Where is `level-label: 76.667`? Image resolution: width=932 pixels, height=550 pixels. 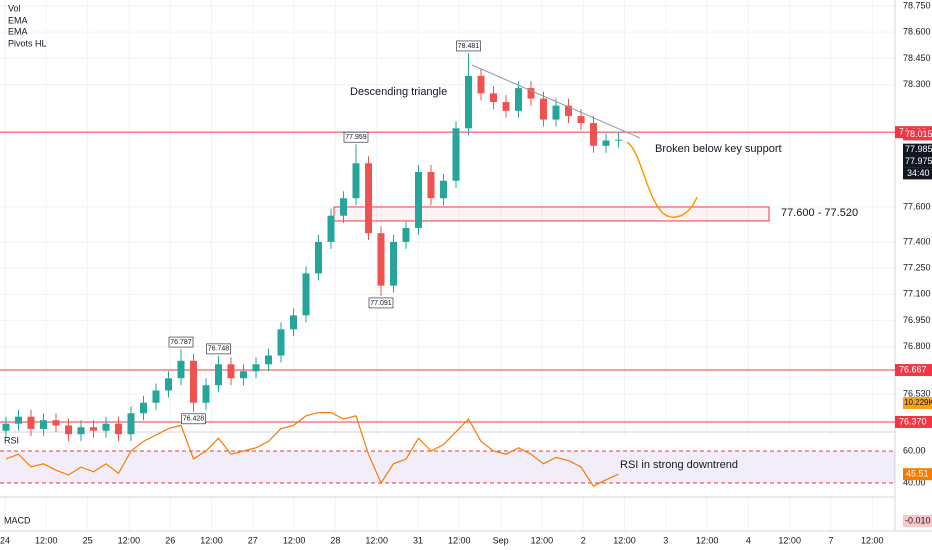
level-label: 76.667 is located at coordinates (913, 369).